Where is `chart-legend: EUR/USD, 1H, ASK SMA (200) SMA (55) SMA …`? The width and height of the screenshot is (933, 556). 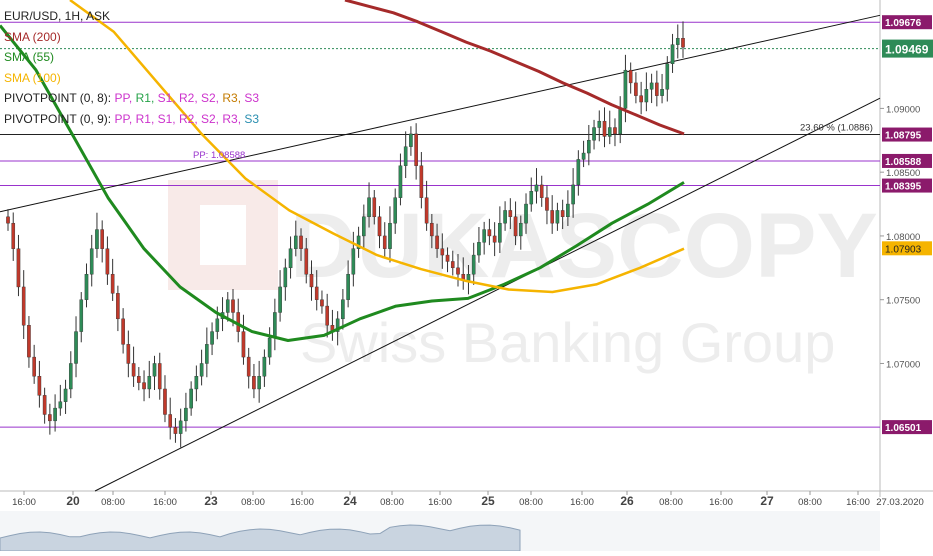 chart-legend: EUR/USD, 1H, ASK SMA (200) SMA (55) SMA … is located at coordinates (131, 67).